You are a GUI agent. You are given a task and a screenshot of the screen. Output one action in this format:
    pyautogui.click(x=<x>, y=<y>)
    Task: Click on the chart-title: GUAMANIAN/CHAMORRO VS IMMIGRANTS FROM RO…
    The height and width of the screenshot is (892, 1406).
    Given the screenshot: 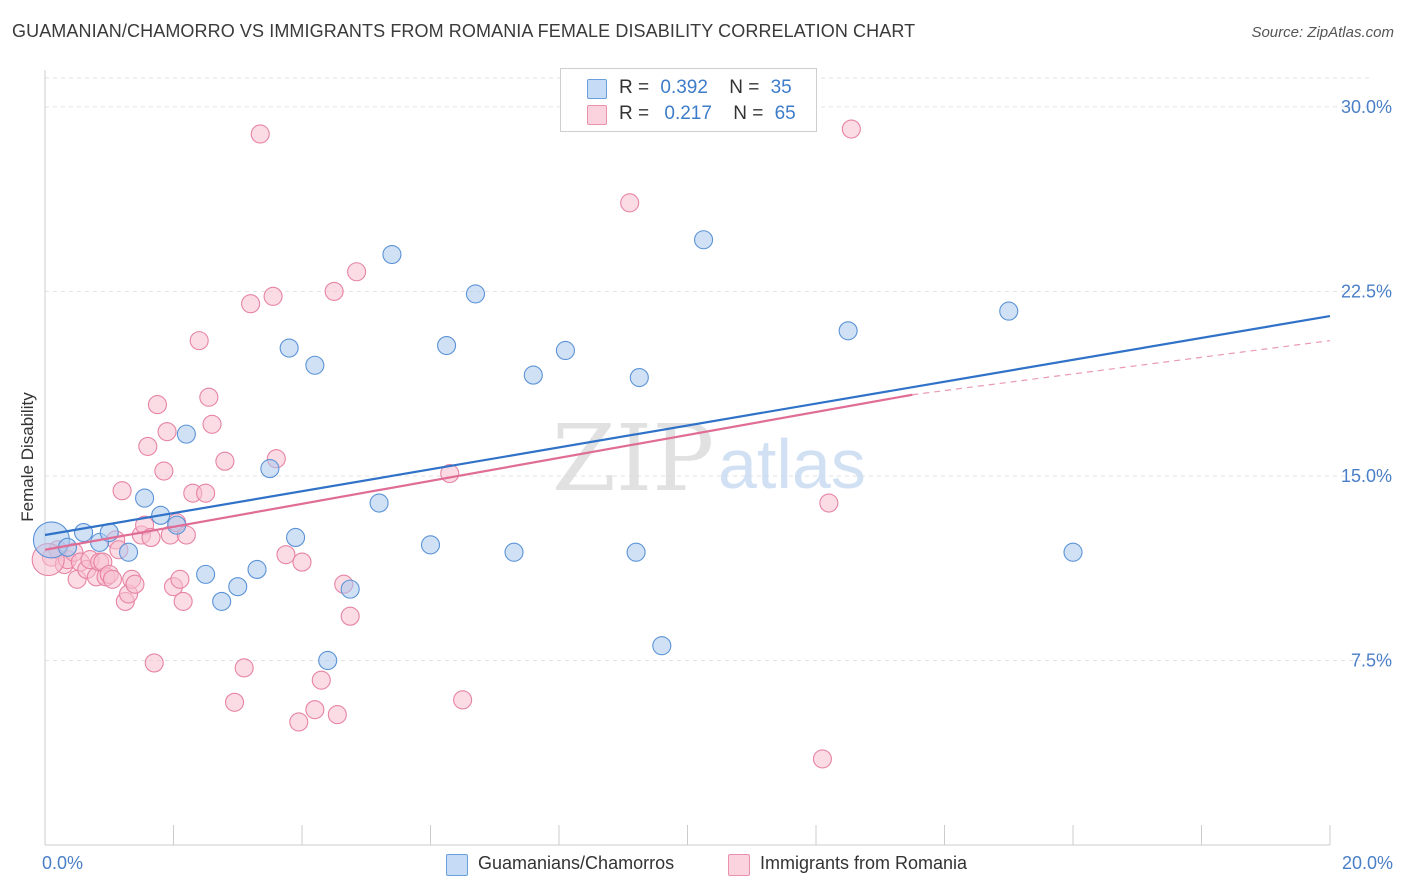 What is the action you would take?
    pyautogui.click(x=464, y=31)
    